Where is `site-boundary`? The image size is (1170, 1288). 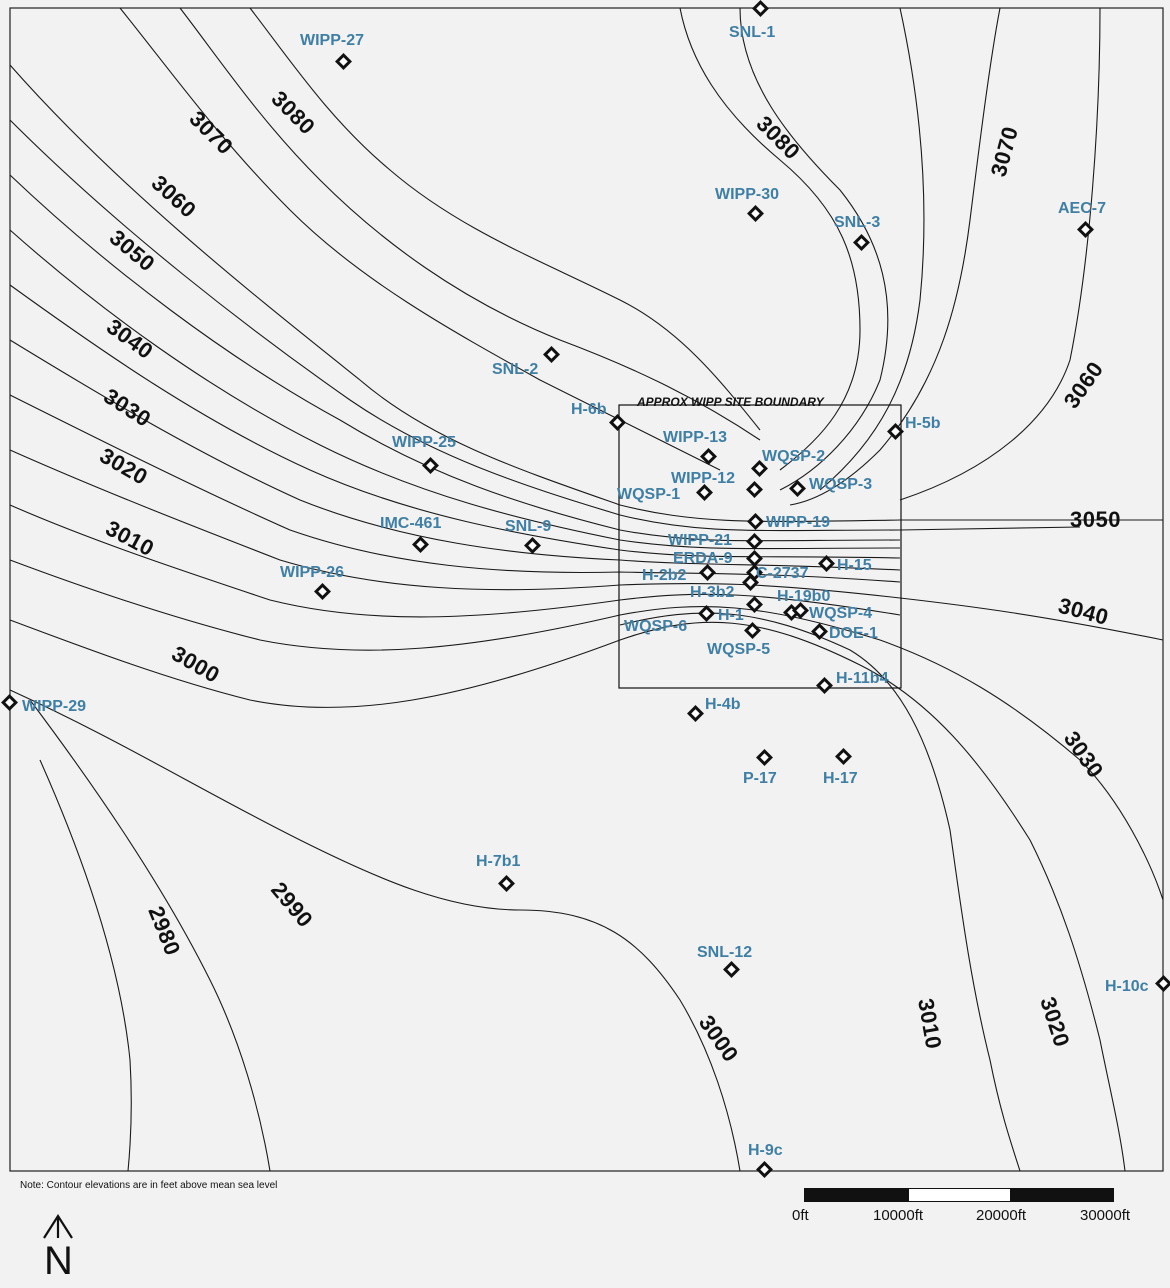 site-boundary is located at coordinates (760, 546).